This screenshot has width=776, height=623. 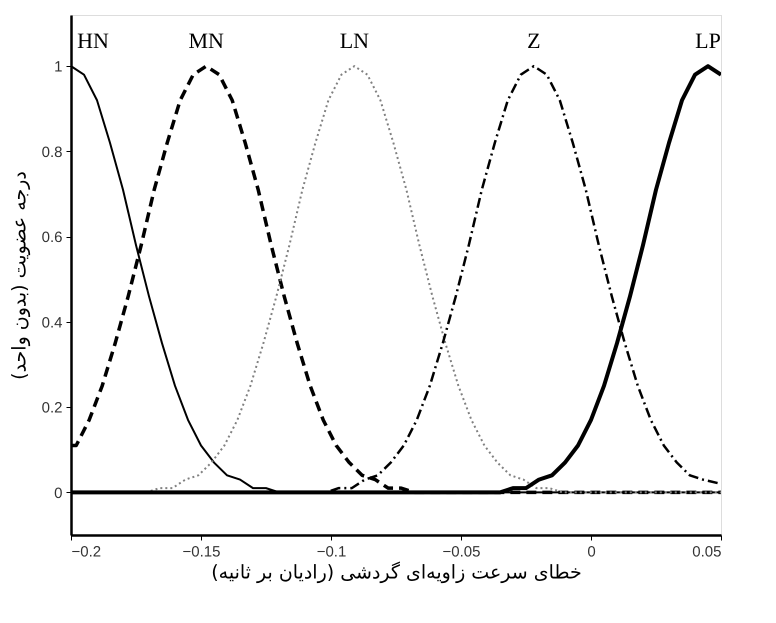 What do you see at coordinates (93, 41) in the screenshot?
I see `series-label: HN` at bounding box center [93, 41].